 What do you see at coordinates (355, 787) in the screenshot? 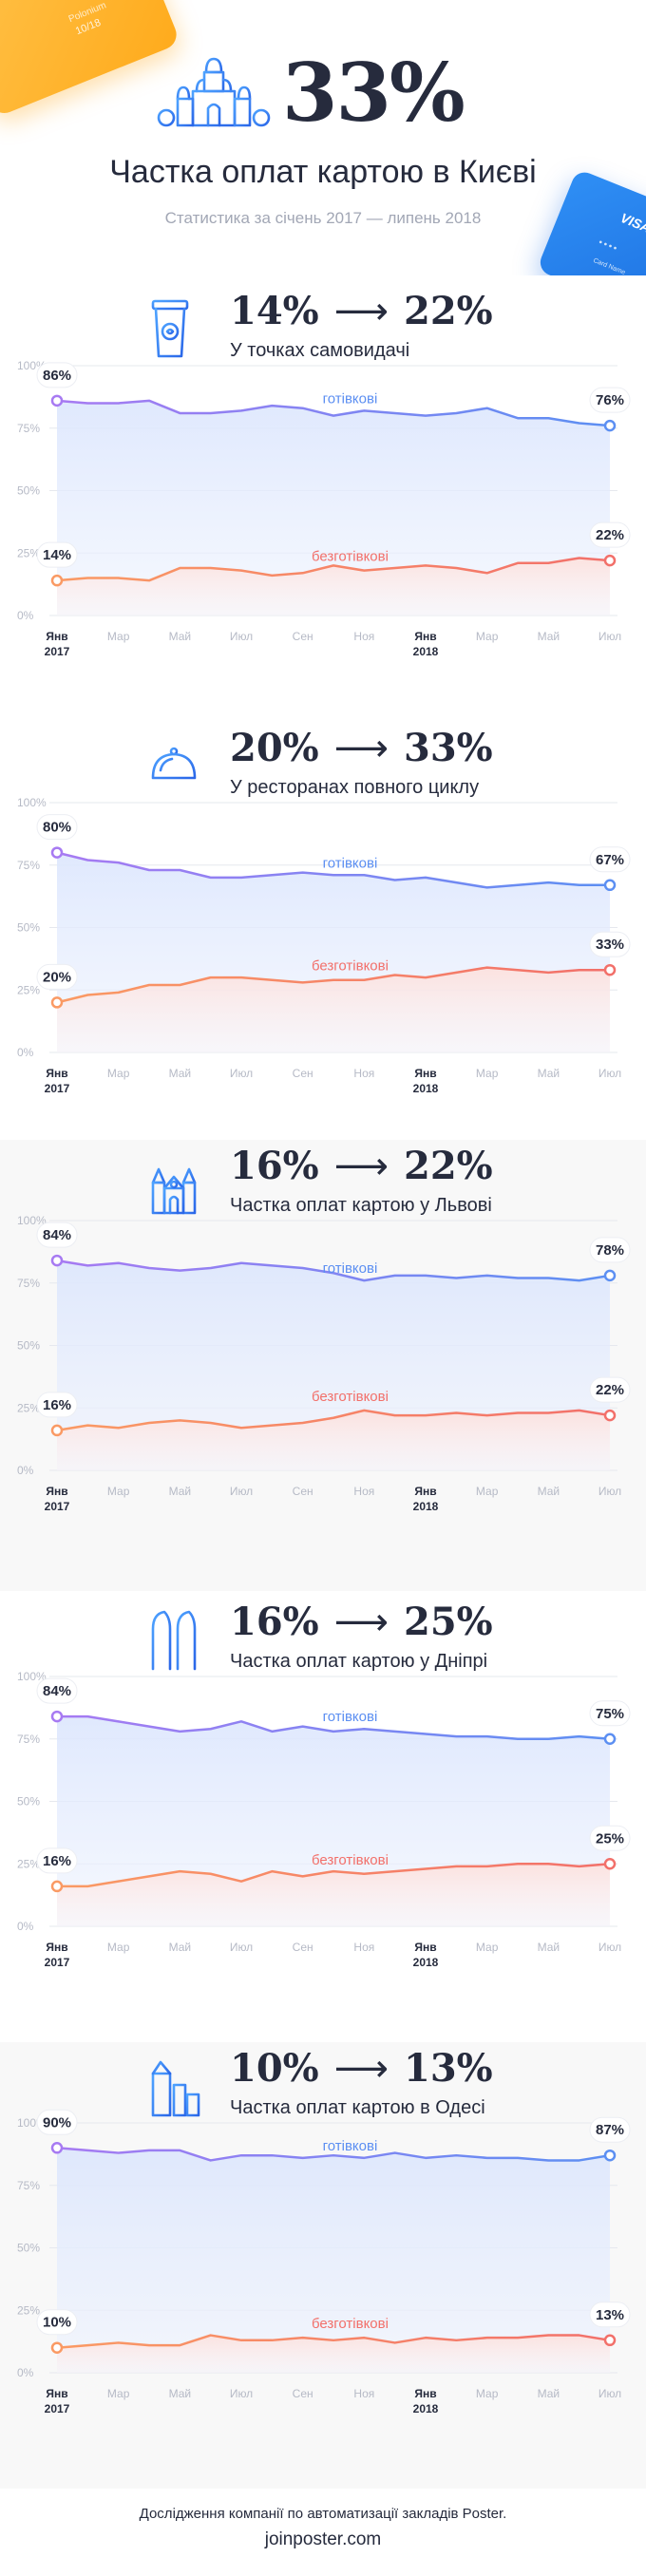
I see `section-subtitle: У ресторанах повного циклу` at bounding box center [355, 787].